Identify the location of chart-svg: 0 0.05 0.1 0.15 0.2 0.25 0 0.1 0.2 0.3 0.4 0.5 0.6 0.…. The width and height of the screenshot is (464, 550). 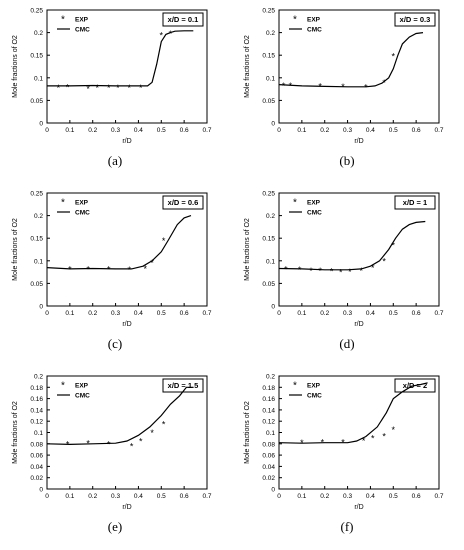
(112, 77).